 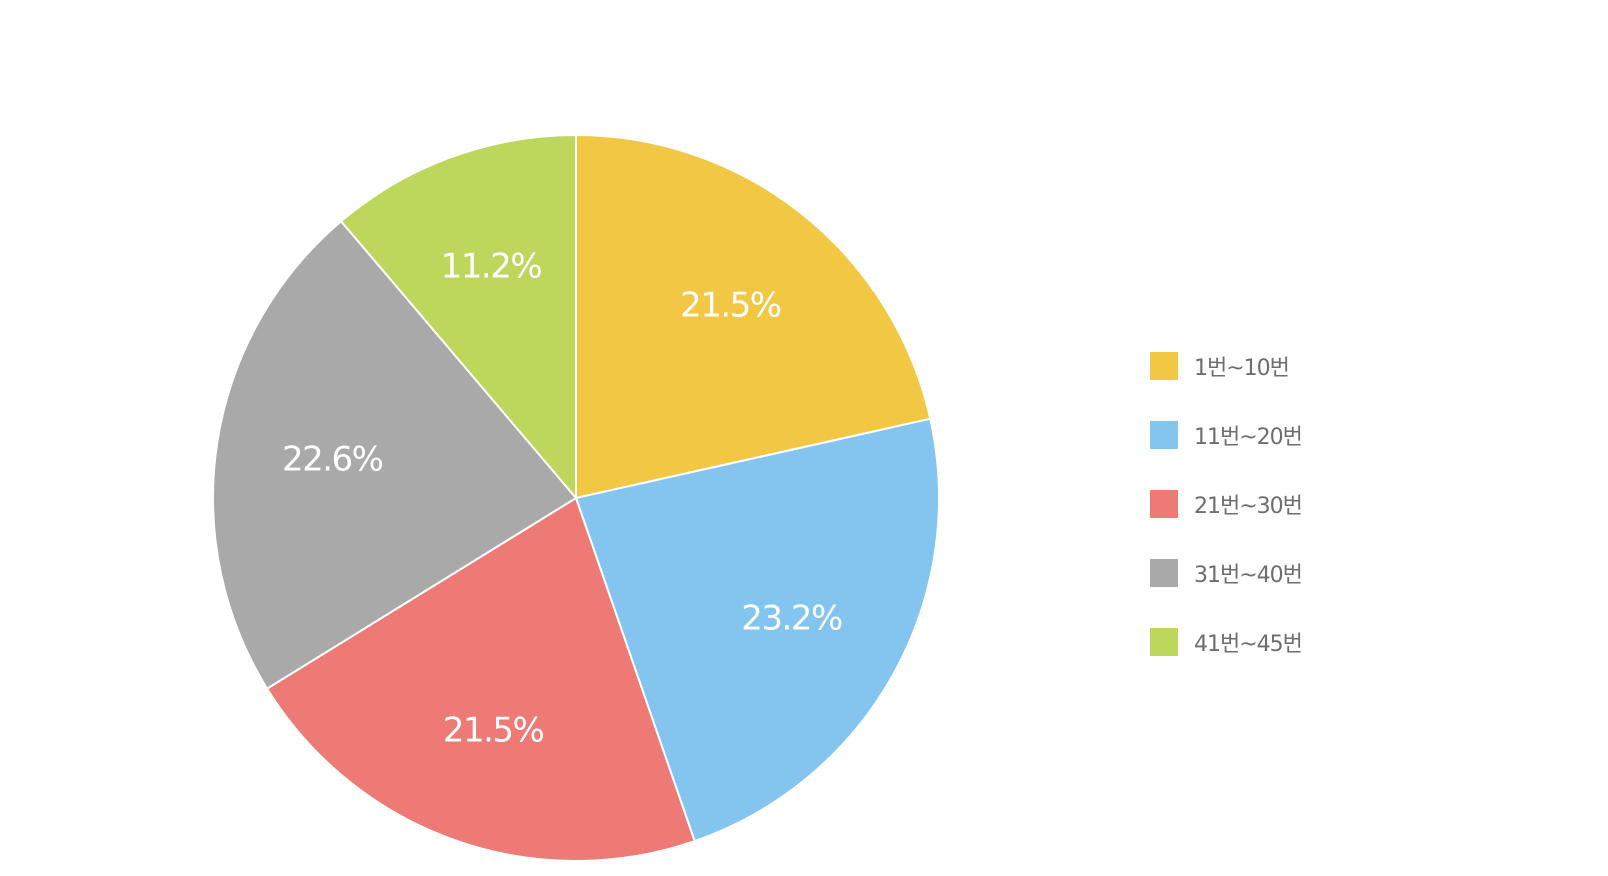 I want to click on slice-value-label: 22.6%, so click(x=332, y=459).